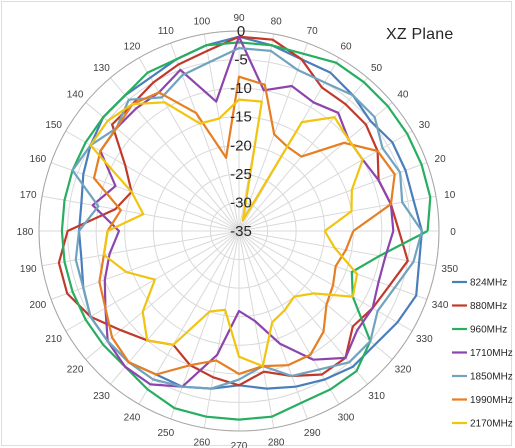 Image resolution: width=515 pixels, height=448 pixels. What do you see at coordinates (53, 125) in the screenshot?
I see `angle-tick-label: 150` at bounding box center [53, 125].